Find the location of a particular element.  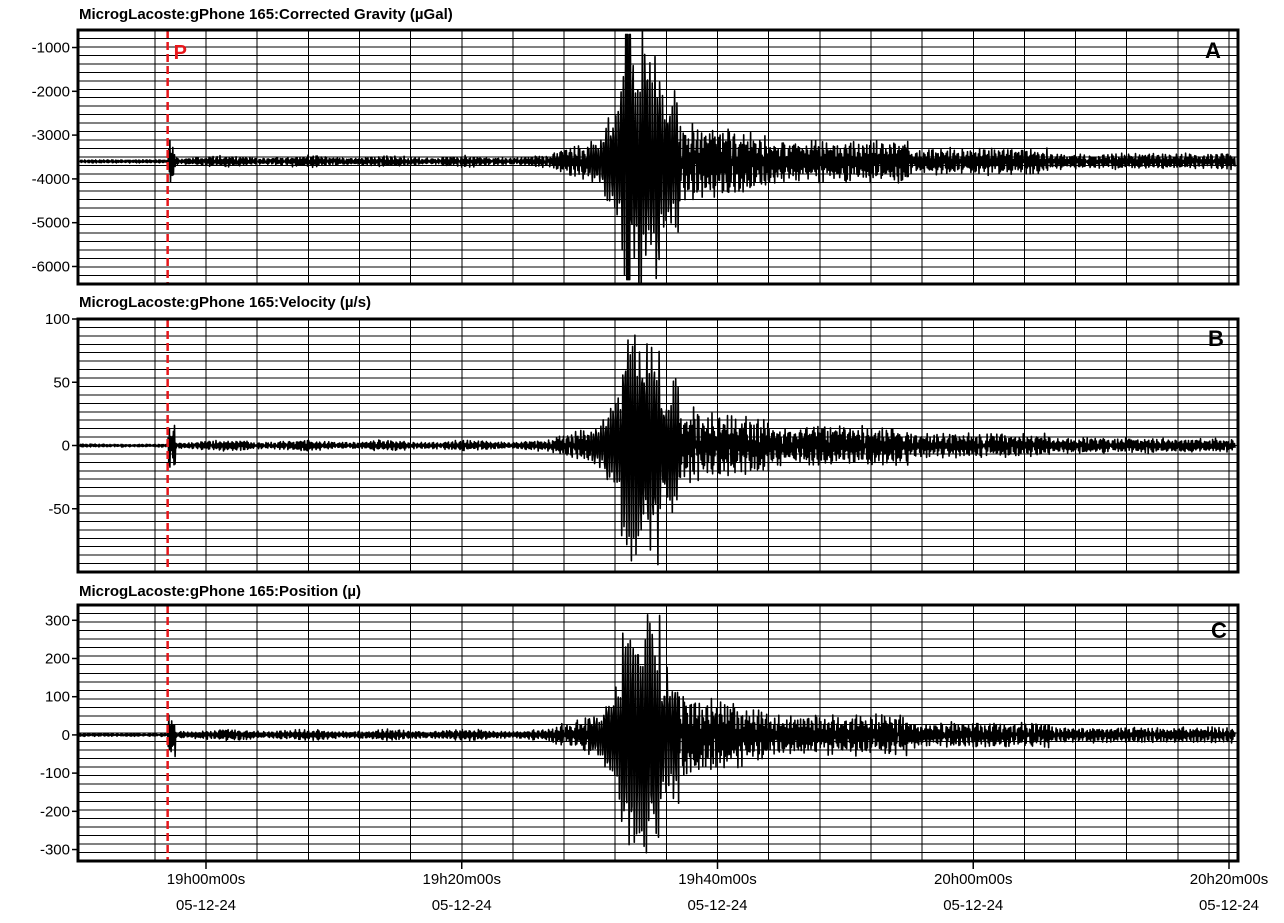

y-tick-label: -2000 is located at coordinates (51, 91).